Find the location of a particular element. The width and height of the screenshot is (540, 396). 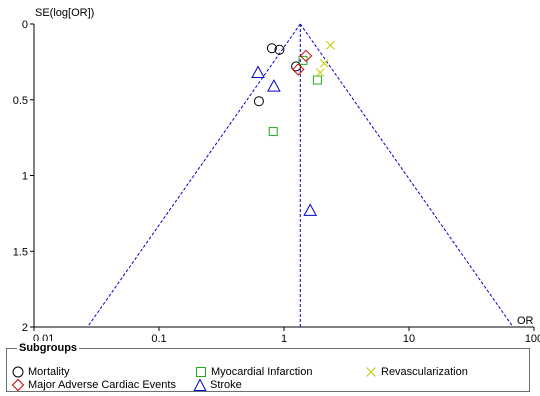

legend-label: Myocardial Infarction is located at coordinates (262, 372).